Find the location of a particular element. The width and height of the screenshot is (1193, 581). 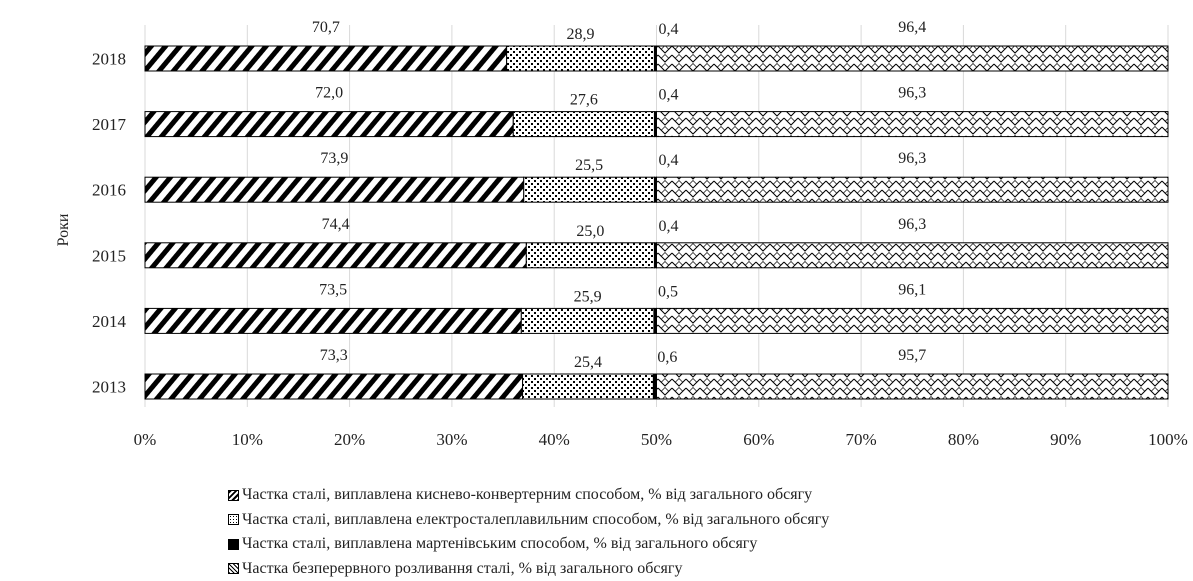

y-axis: 2018 2017 2016 2015 2014 2013 is located at coordinates (109, 223).